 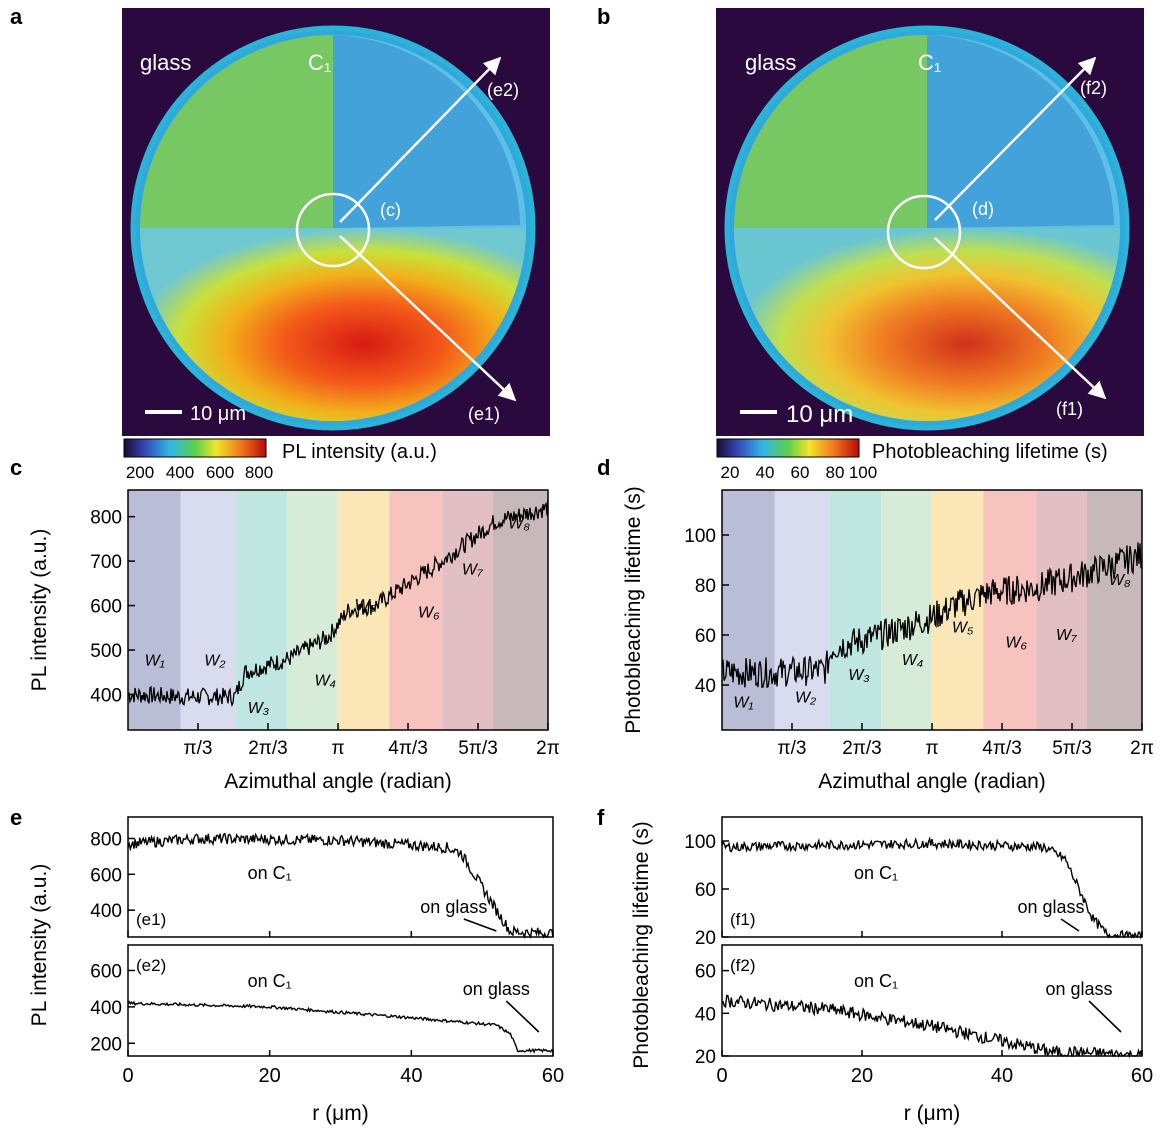 What do you see at coordinates (39, 945) in the screenshot?
I see `y-axis-label: PL intensity (a.u.)` at bounding box center [39, 945].